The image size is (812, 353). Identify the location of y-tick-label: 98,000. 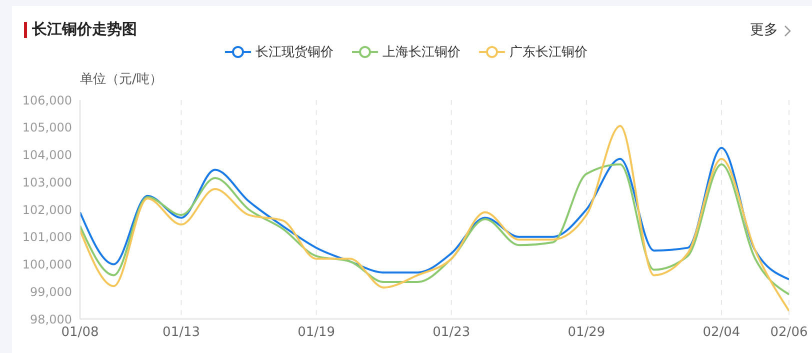
(51, 319).